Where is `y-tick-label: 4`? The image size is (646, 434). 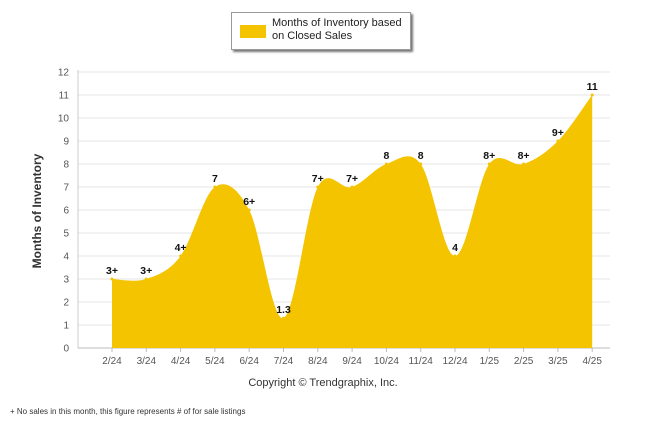
y-tick-label: 4 is located at coordinates (66, 257).